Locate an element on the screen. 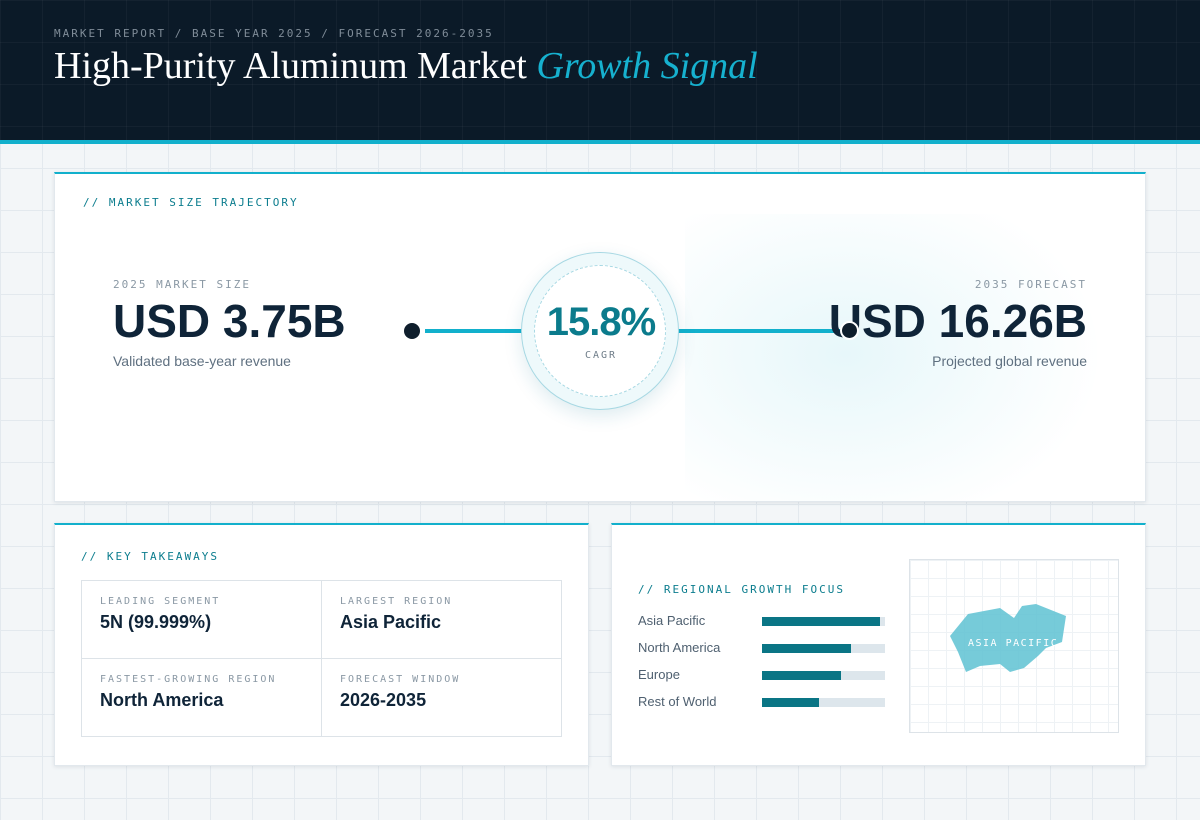  asia-pacific-region-icon is located at coordinates (1008, 638).